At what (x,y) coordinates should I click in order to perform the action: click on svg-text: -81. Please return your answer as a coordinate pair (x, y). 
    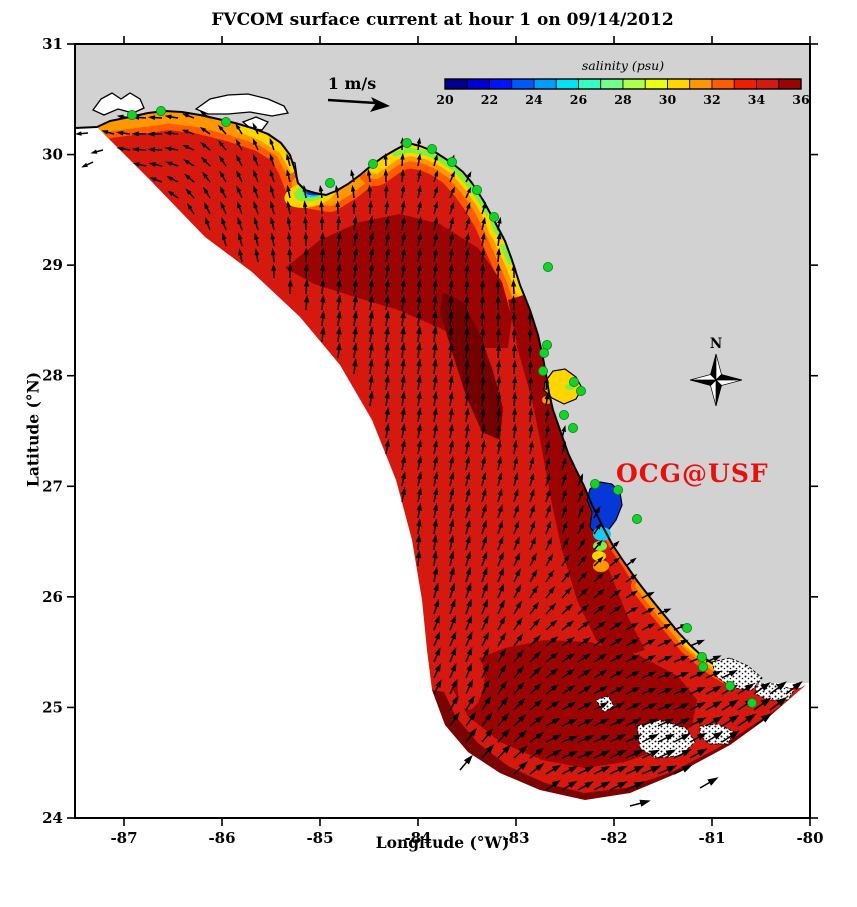
    Looking at the image, I should click on (711, 838).